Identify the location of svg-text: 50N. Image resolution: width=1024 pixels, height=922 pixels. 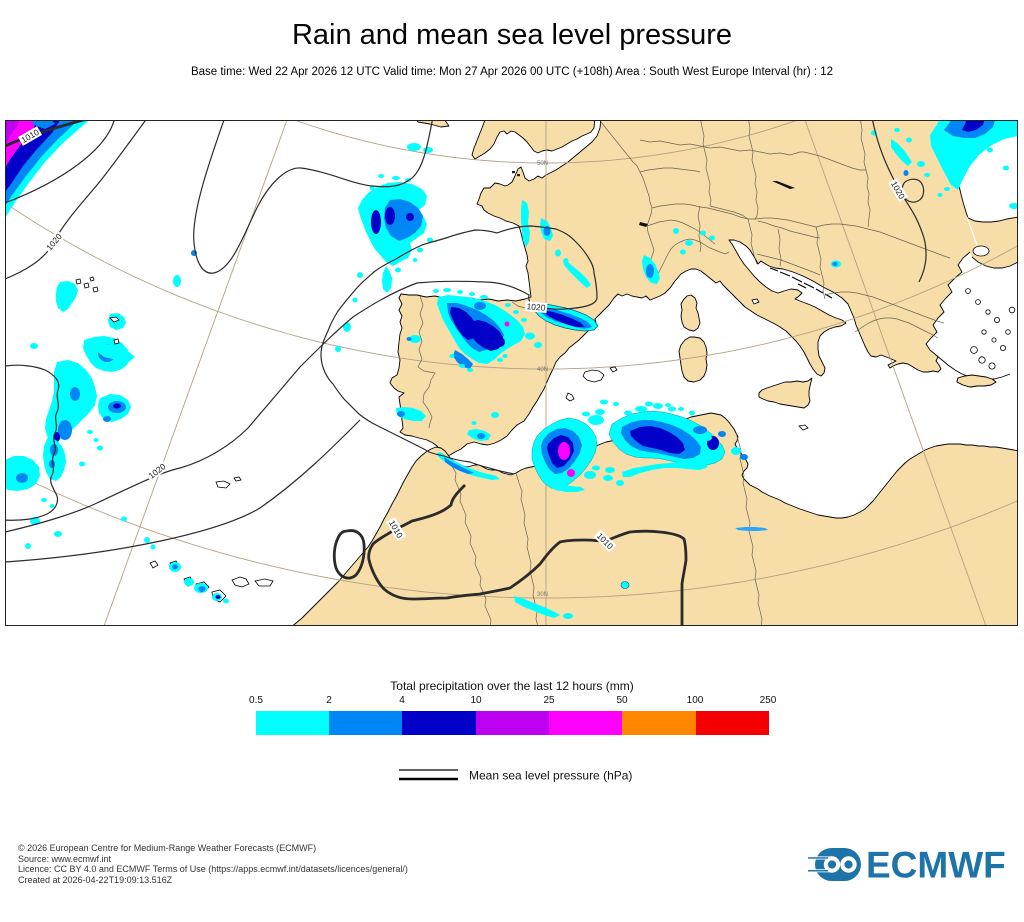
(542, 164).